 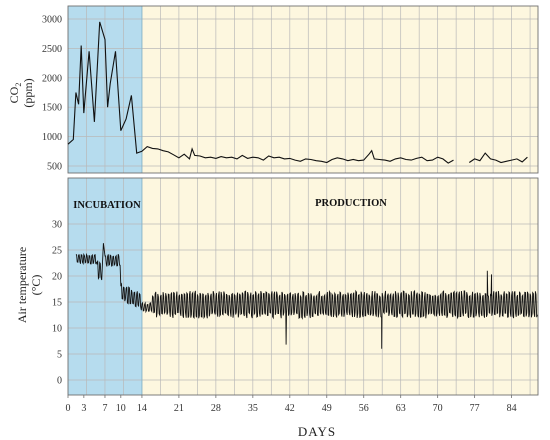 What do you see at coordinates (52, 108) in the screenshot?
I see `co2-ytick-label: 1500` at bounding box center [52, 108].